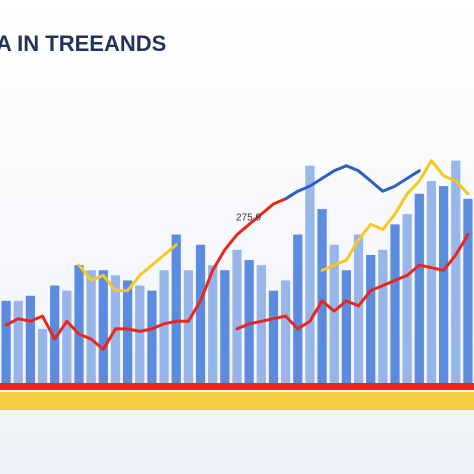 The height and width of the screenshot is (474, 474). Describe the element at coordinates (83, 43) in the screenshot. I see `chart-title: A IN TREEANDS` at that location.